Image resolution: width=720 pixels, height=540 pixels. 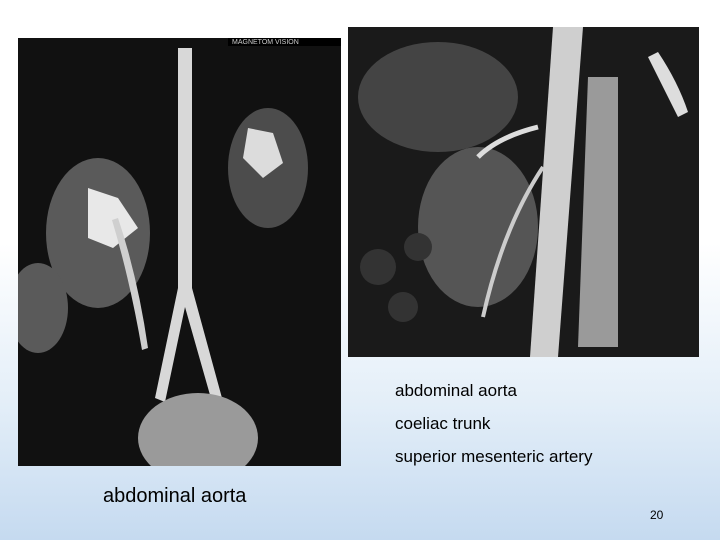 I want to click on caption: abdominal aorta, so click(x=175, y=496).